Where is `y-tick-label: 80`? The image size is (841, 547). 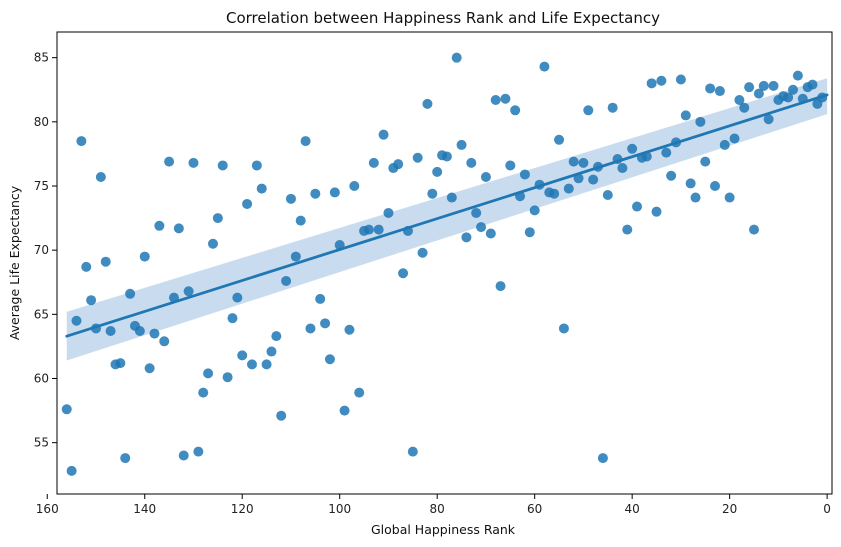 y-tick-label: 80 is located at coordinates (41, 122).